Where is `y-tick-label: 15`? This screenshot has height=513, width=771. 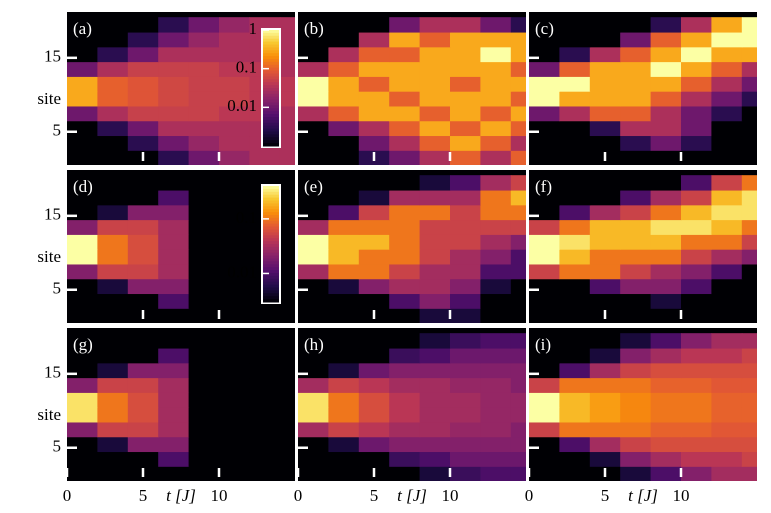 y-tick-label: 15 is located at coordinates (52, 56).